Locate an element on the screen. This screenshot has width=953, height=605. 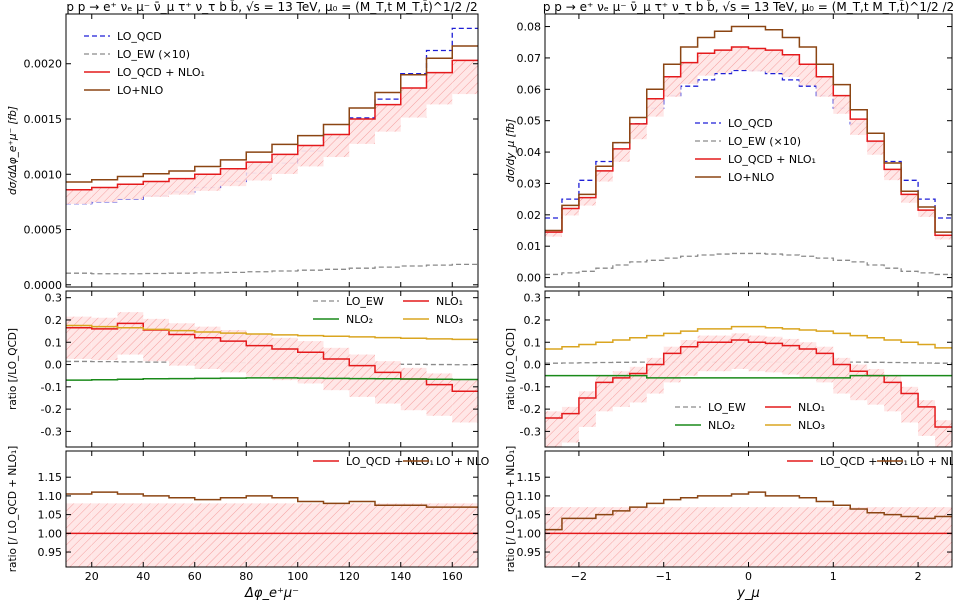
y-tick-label: 0.2 is located at coordinates (533, 320).